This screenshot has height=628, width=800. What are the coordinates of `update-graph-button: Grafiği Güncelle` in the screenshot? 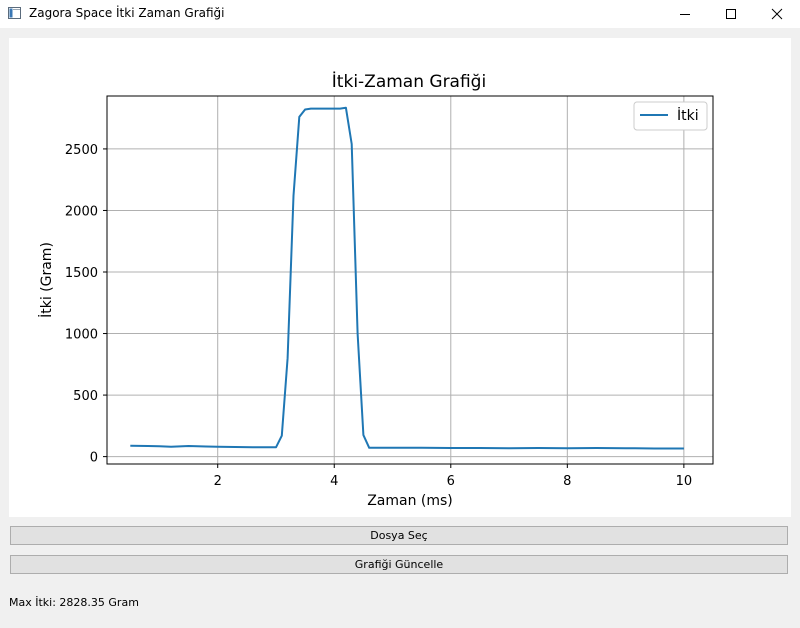 It's located at (399, 564).